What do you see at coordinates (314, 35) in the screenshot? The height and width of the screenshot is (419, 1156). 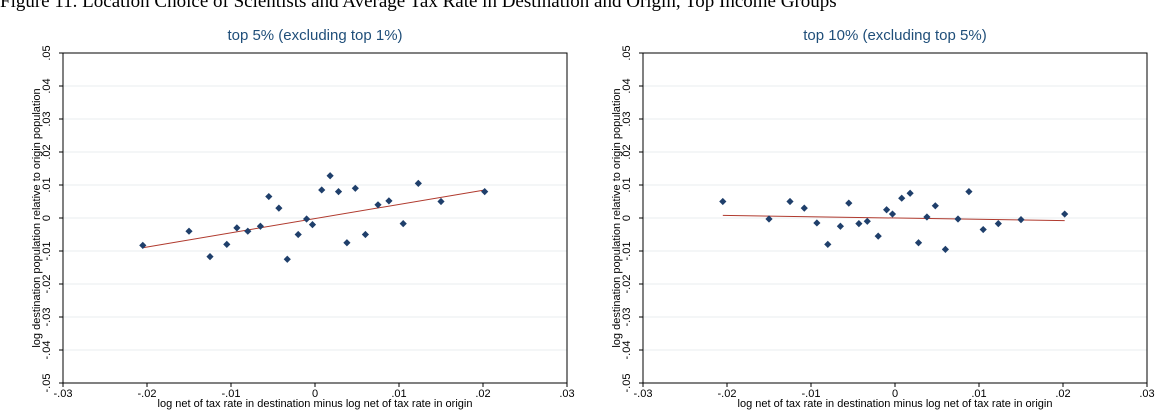 I see `chart-title: top 5% (excluding top 1%)` at bounding box center [314, 35].